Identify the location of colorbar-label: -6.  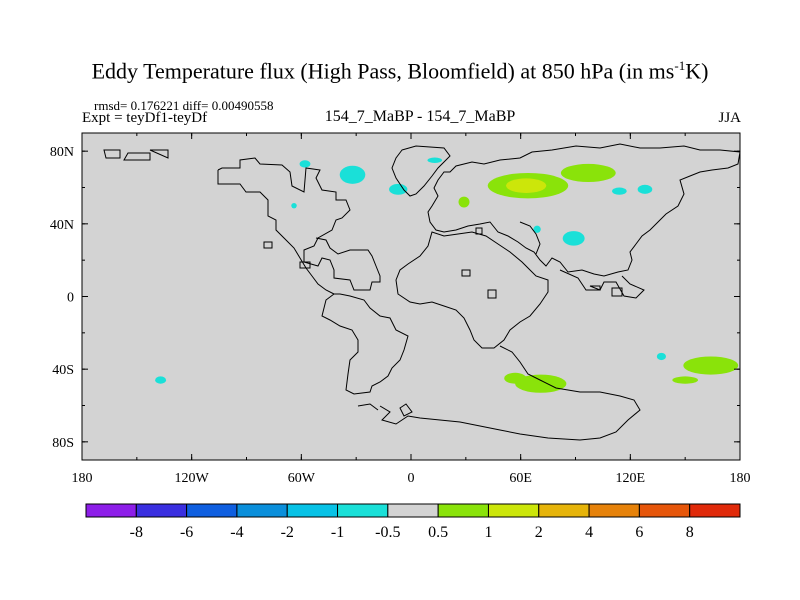
(186, 532).